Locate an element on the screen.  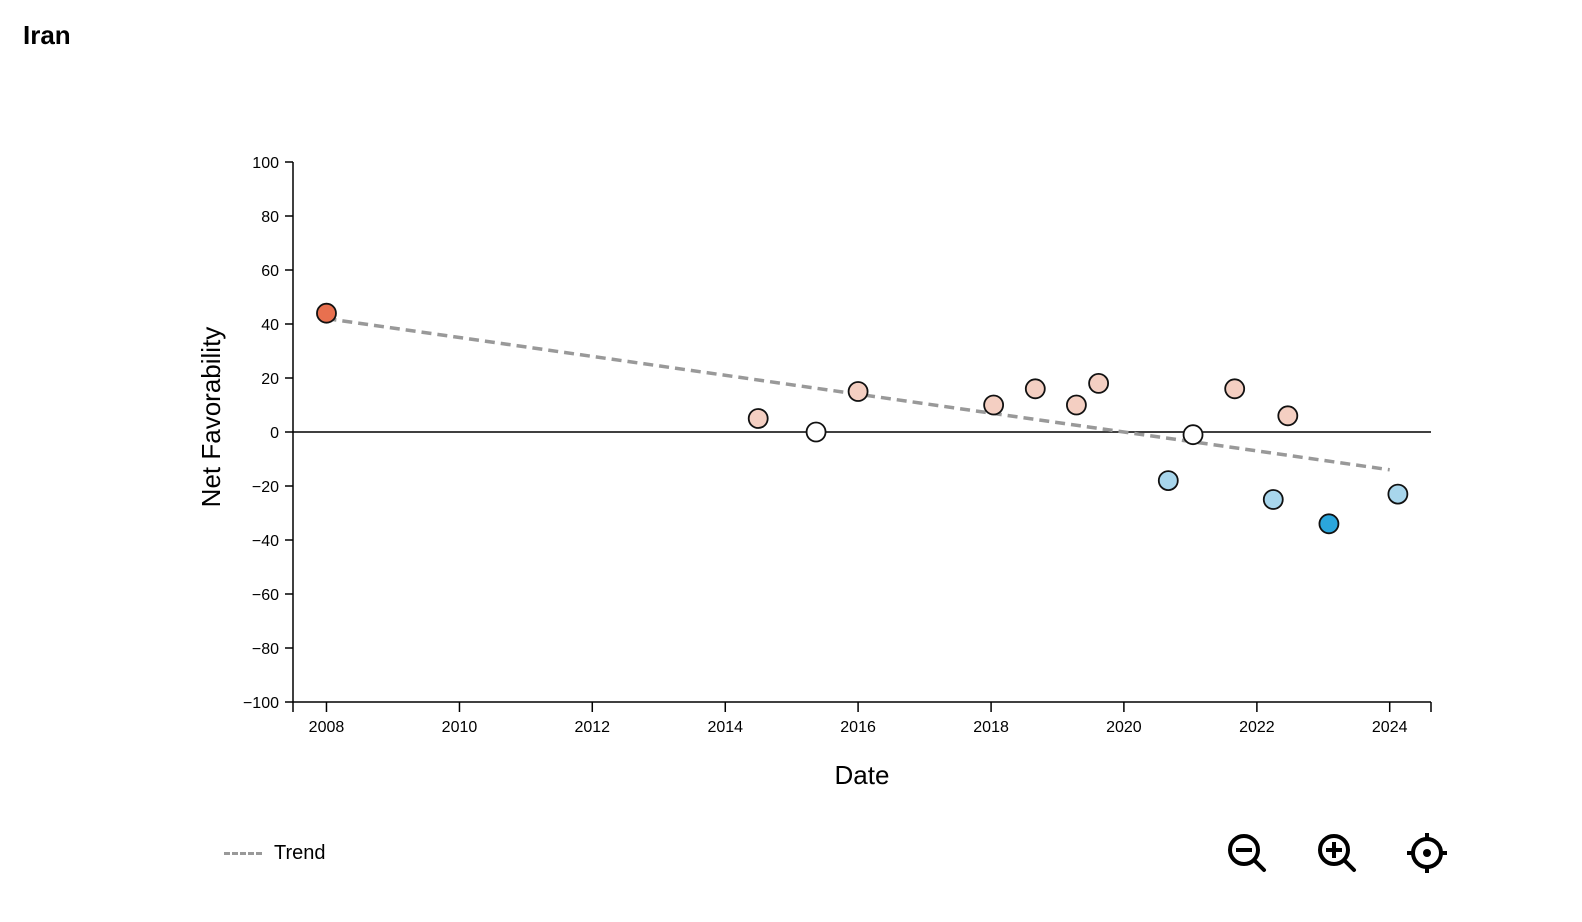
y-tick-label: 40 is located at coordinates (270, 325).